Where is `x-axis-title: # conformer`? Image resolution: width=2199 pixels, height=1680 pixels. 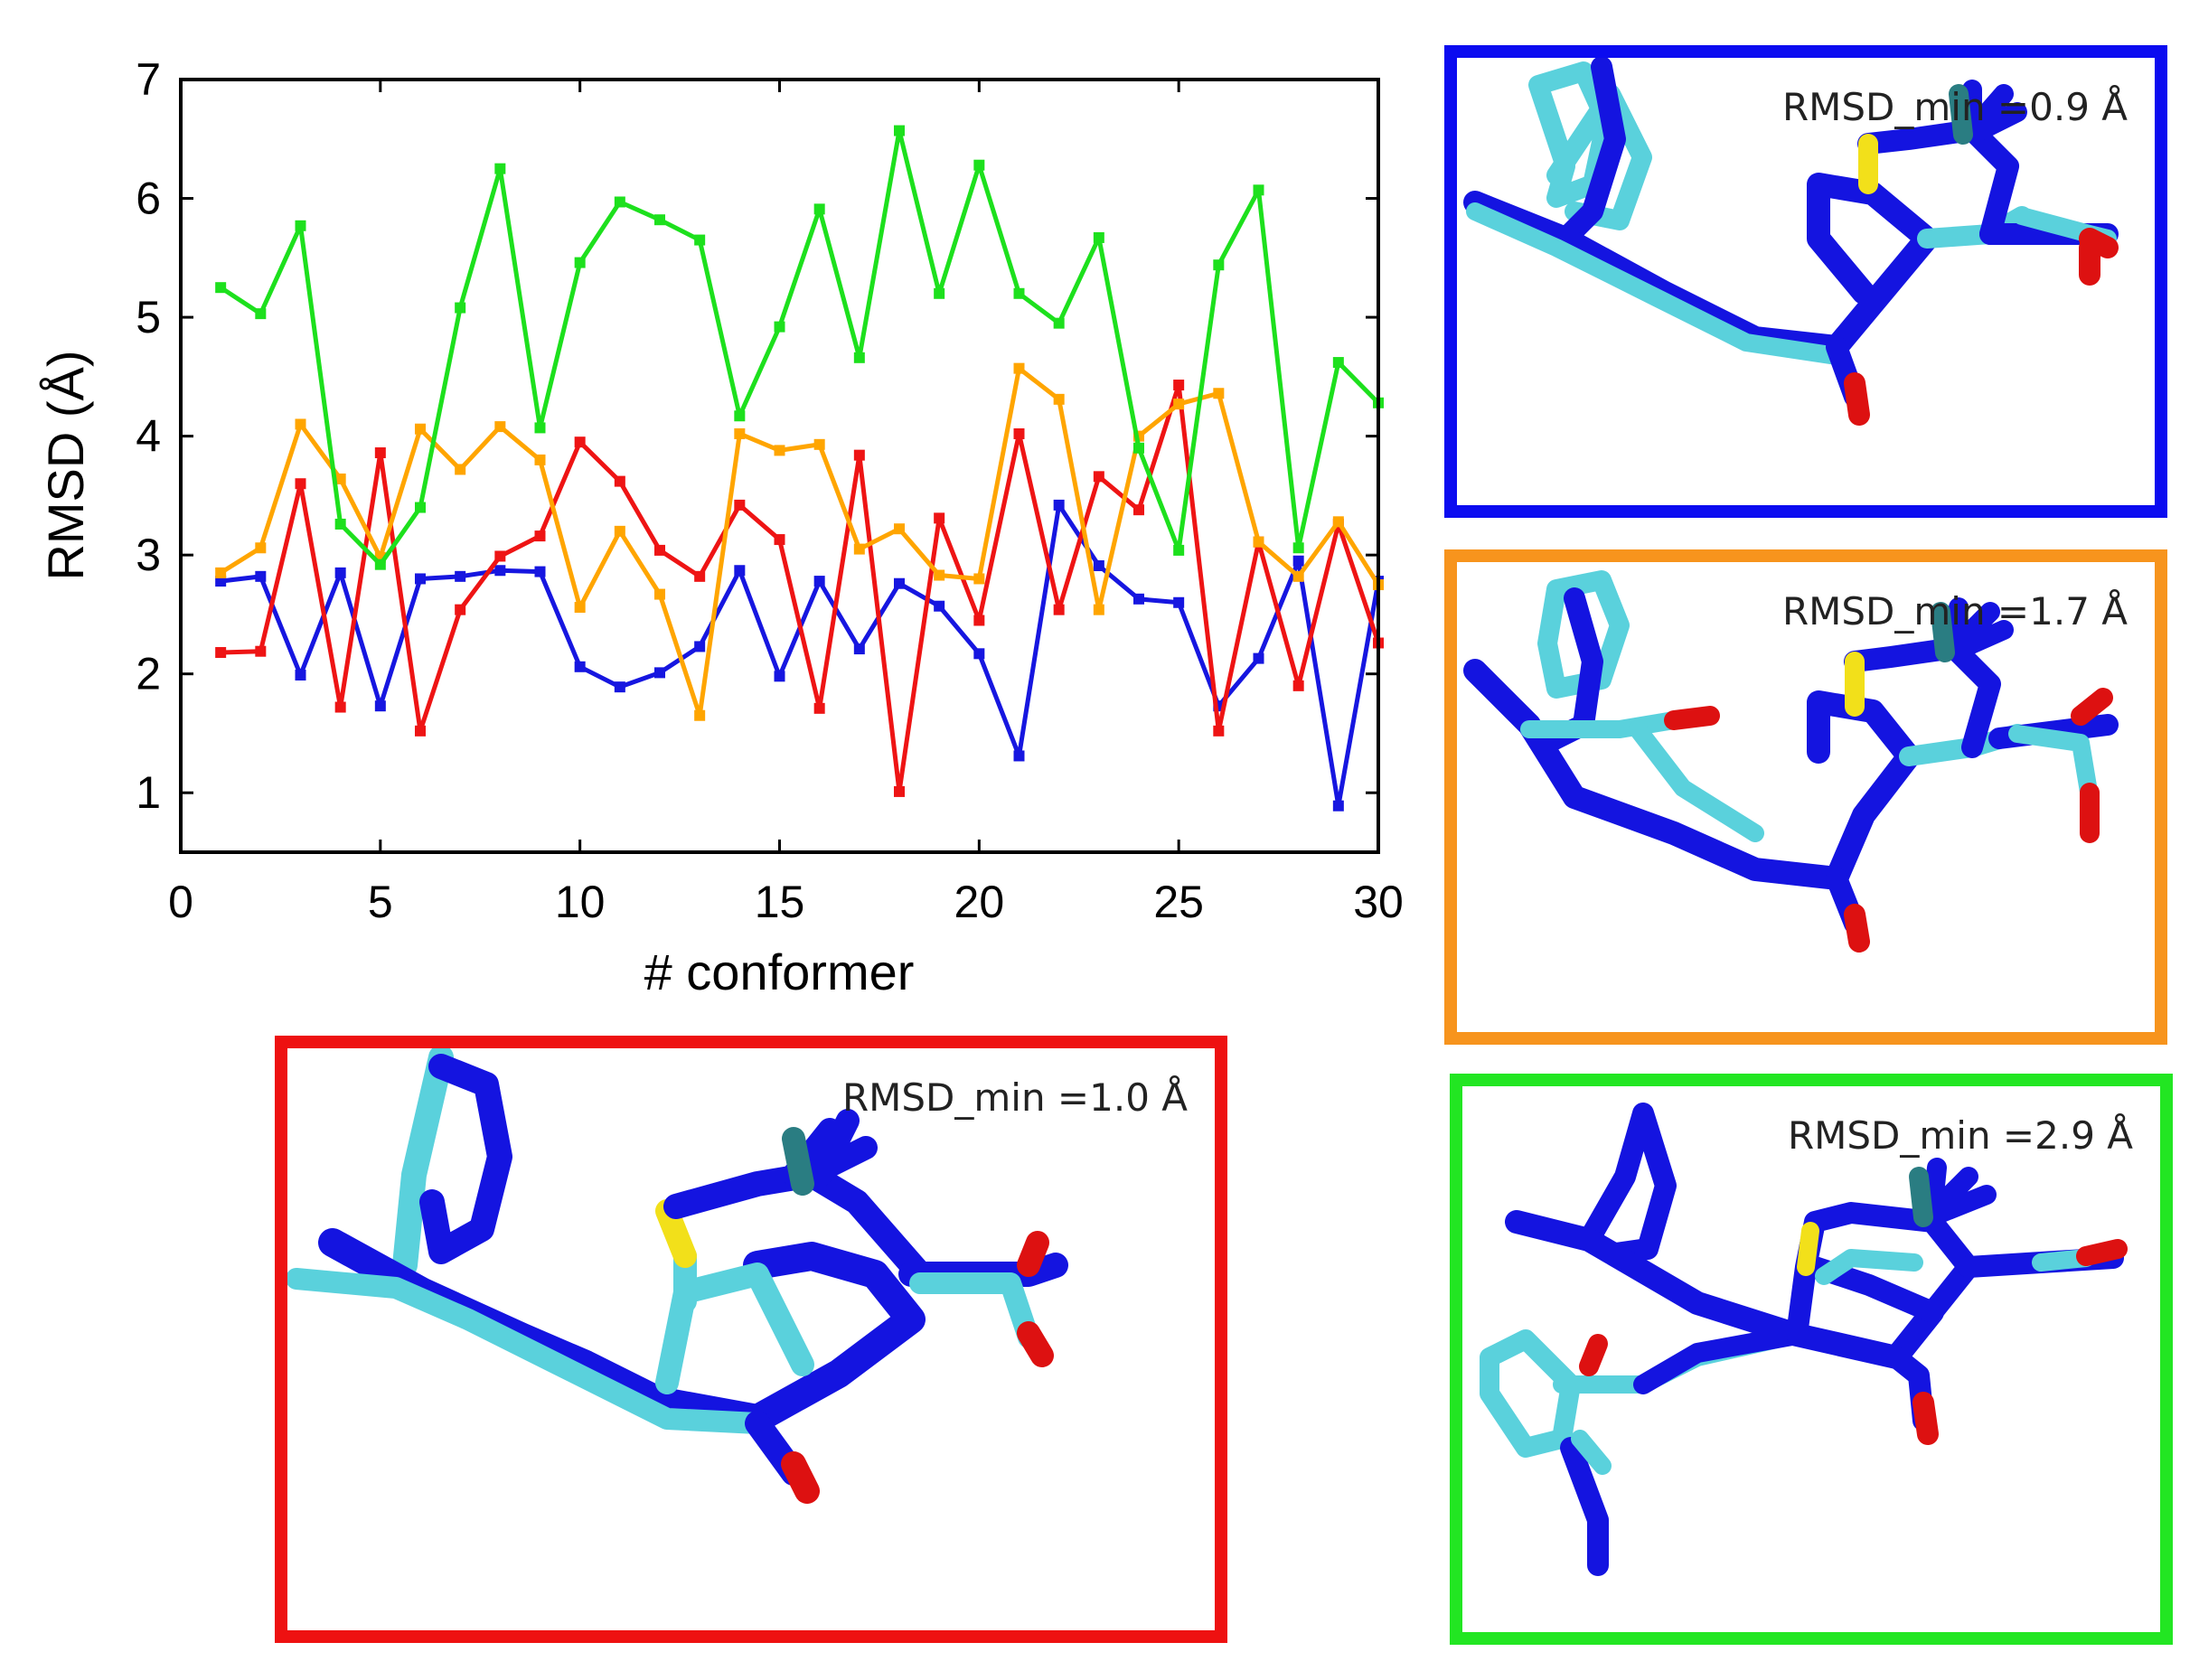
x-axis-title: # conformer is located at coordinates (779, 971).